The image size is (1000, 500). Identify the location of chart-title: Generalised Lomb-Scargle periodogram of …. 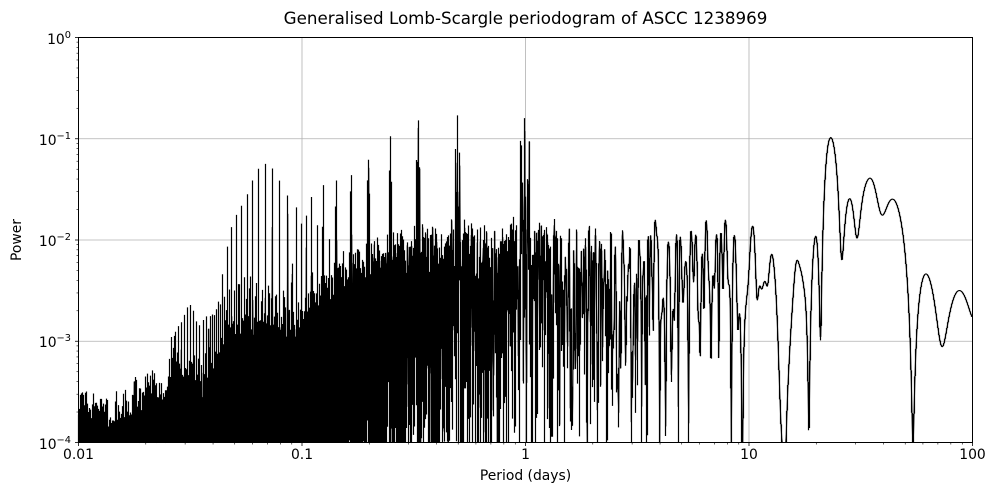
(525, 18).